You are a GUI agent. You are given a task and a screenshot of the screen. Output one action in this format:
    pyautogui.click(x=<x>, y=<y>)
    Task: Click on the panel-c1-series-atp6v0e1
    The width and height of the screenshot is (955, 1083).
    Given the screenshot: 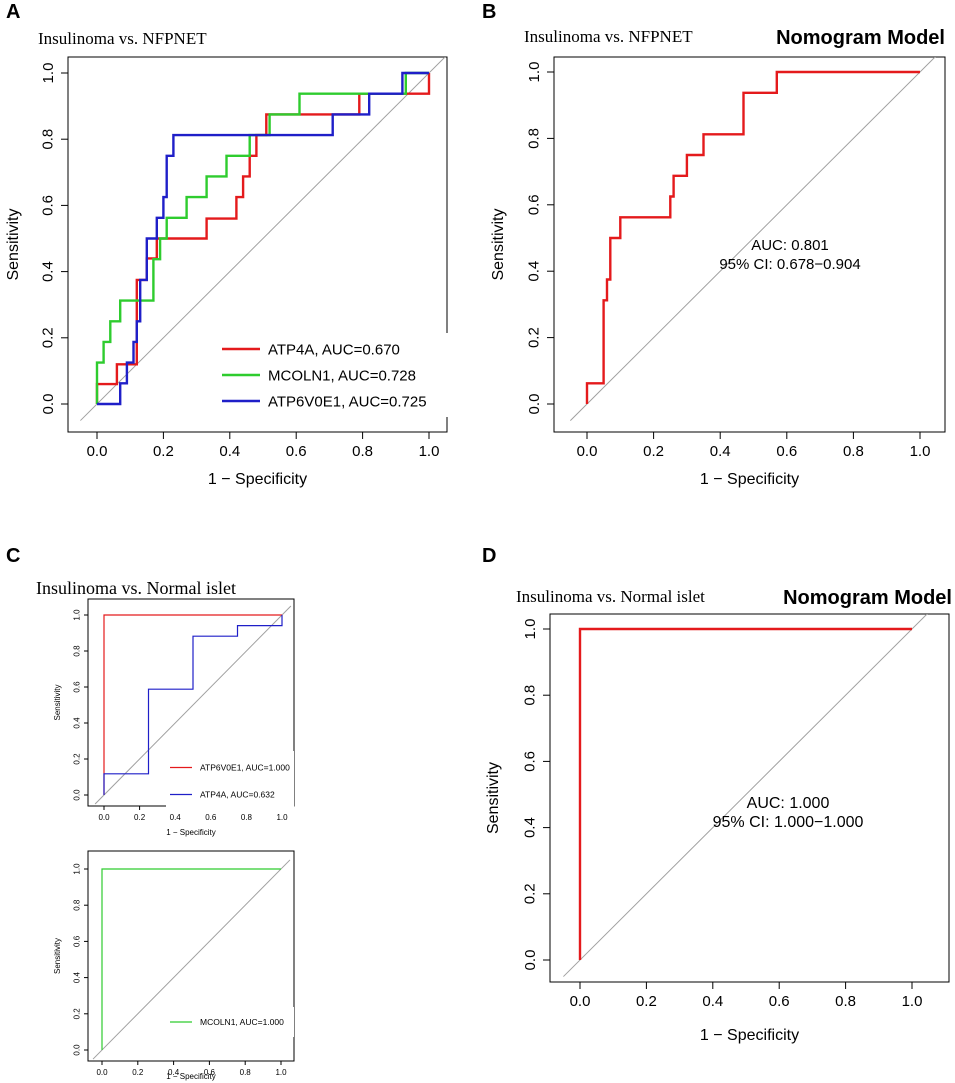 What is the action you would take?
    pyautogui.click(x=192, y=704)
    